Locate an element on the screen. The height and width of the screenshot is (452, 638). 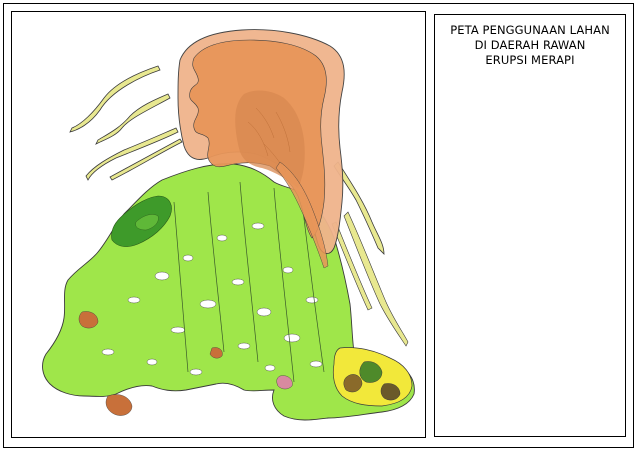
map-title-line-2: DI DAERAH RAWAN is located at coordinates (530, 45).